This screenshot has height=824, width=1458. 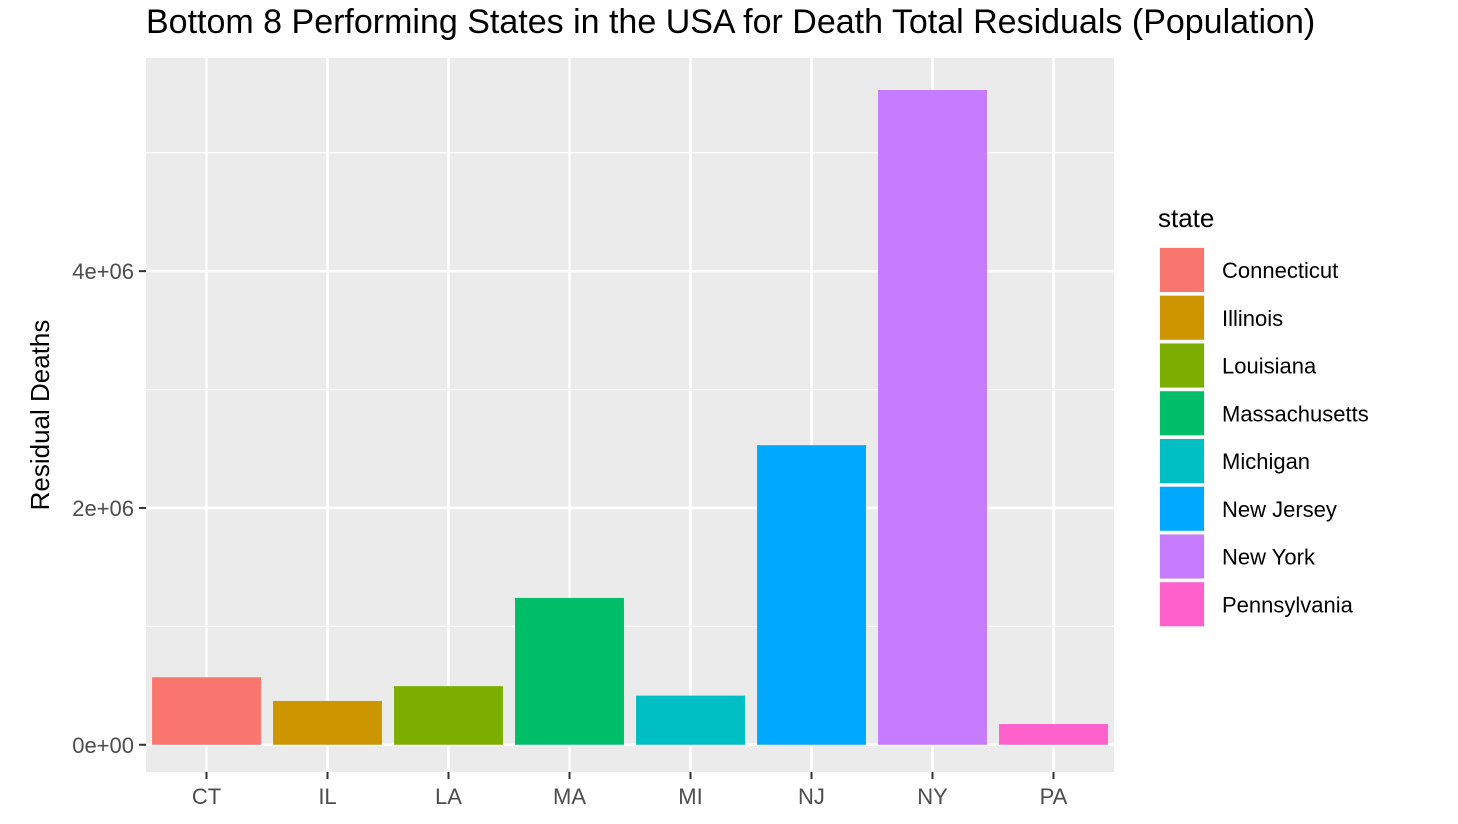 What do you see at coordinates (1054, 796) in the screenshot?
I see `x-tick-label: PA` at bounding box center [1054, 796].